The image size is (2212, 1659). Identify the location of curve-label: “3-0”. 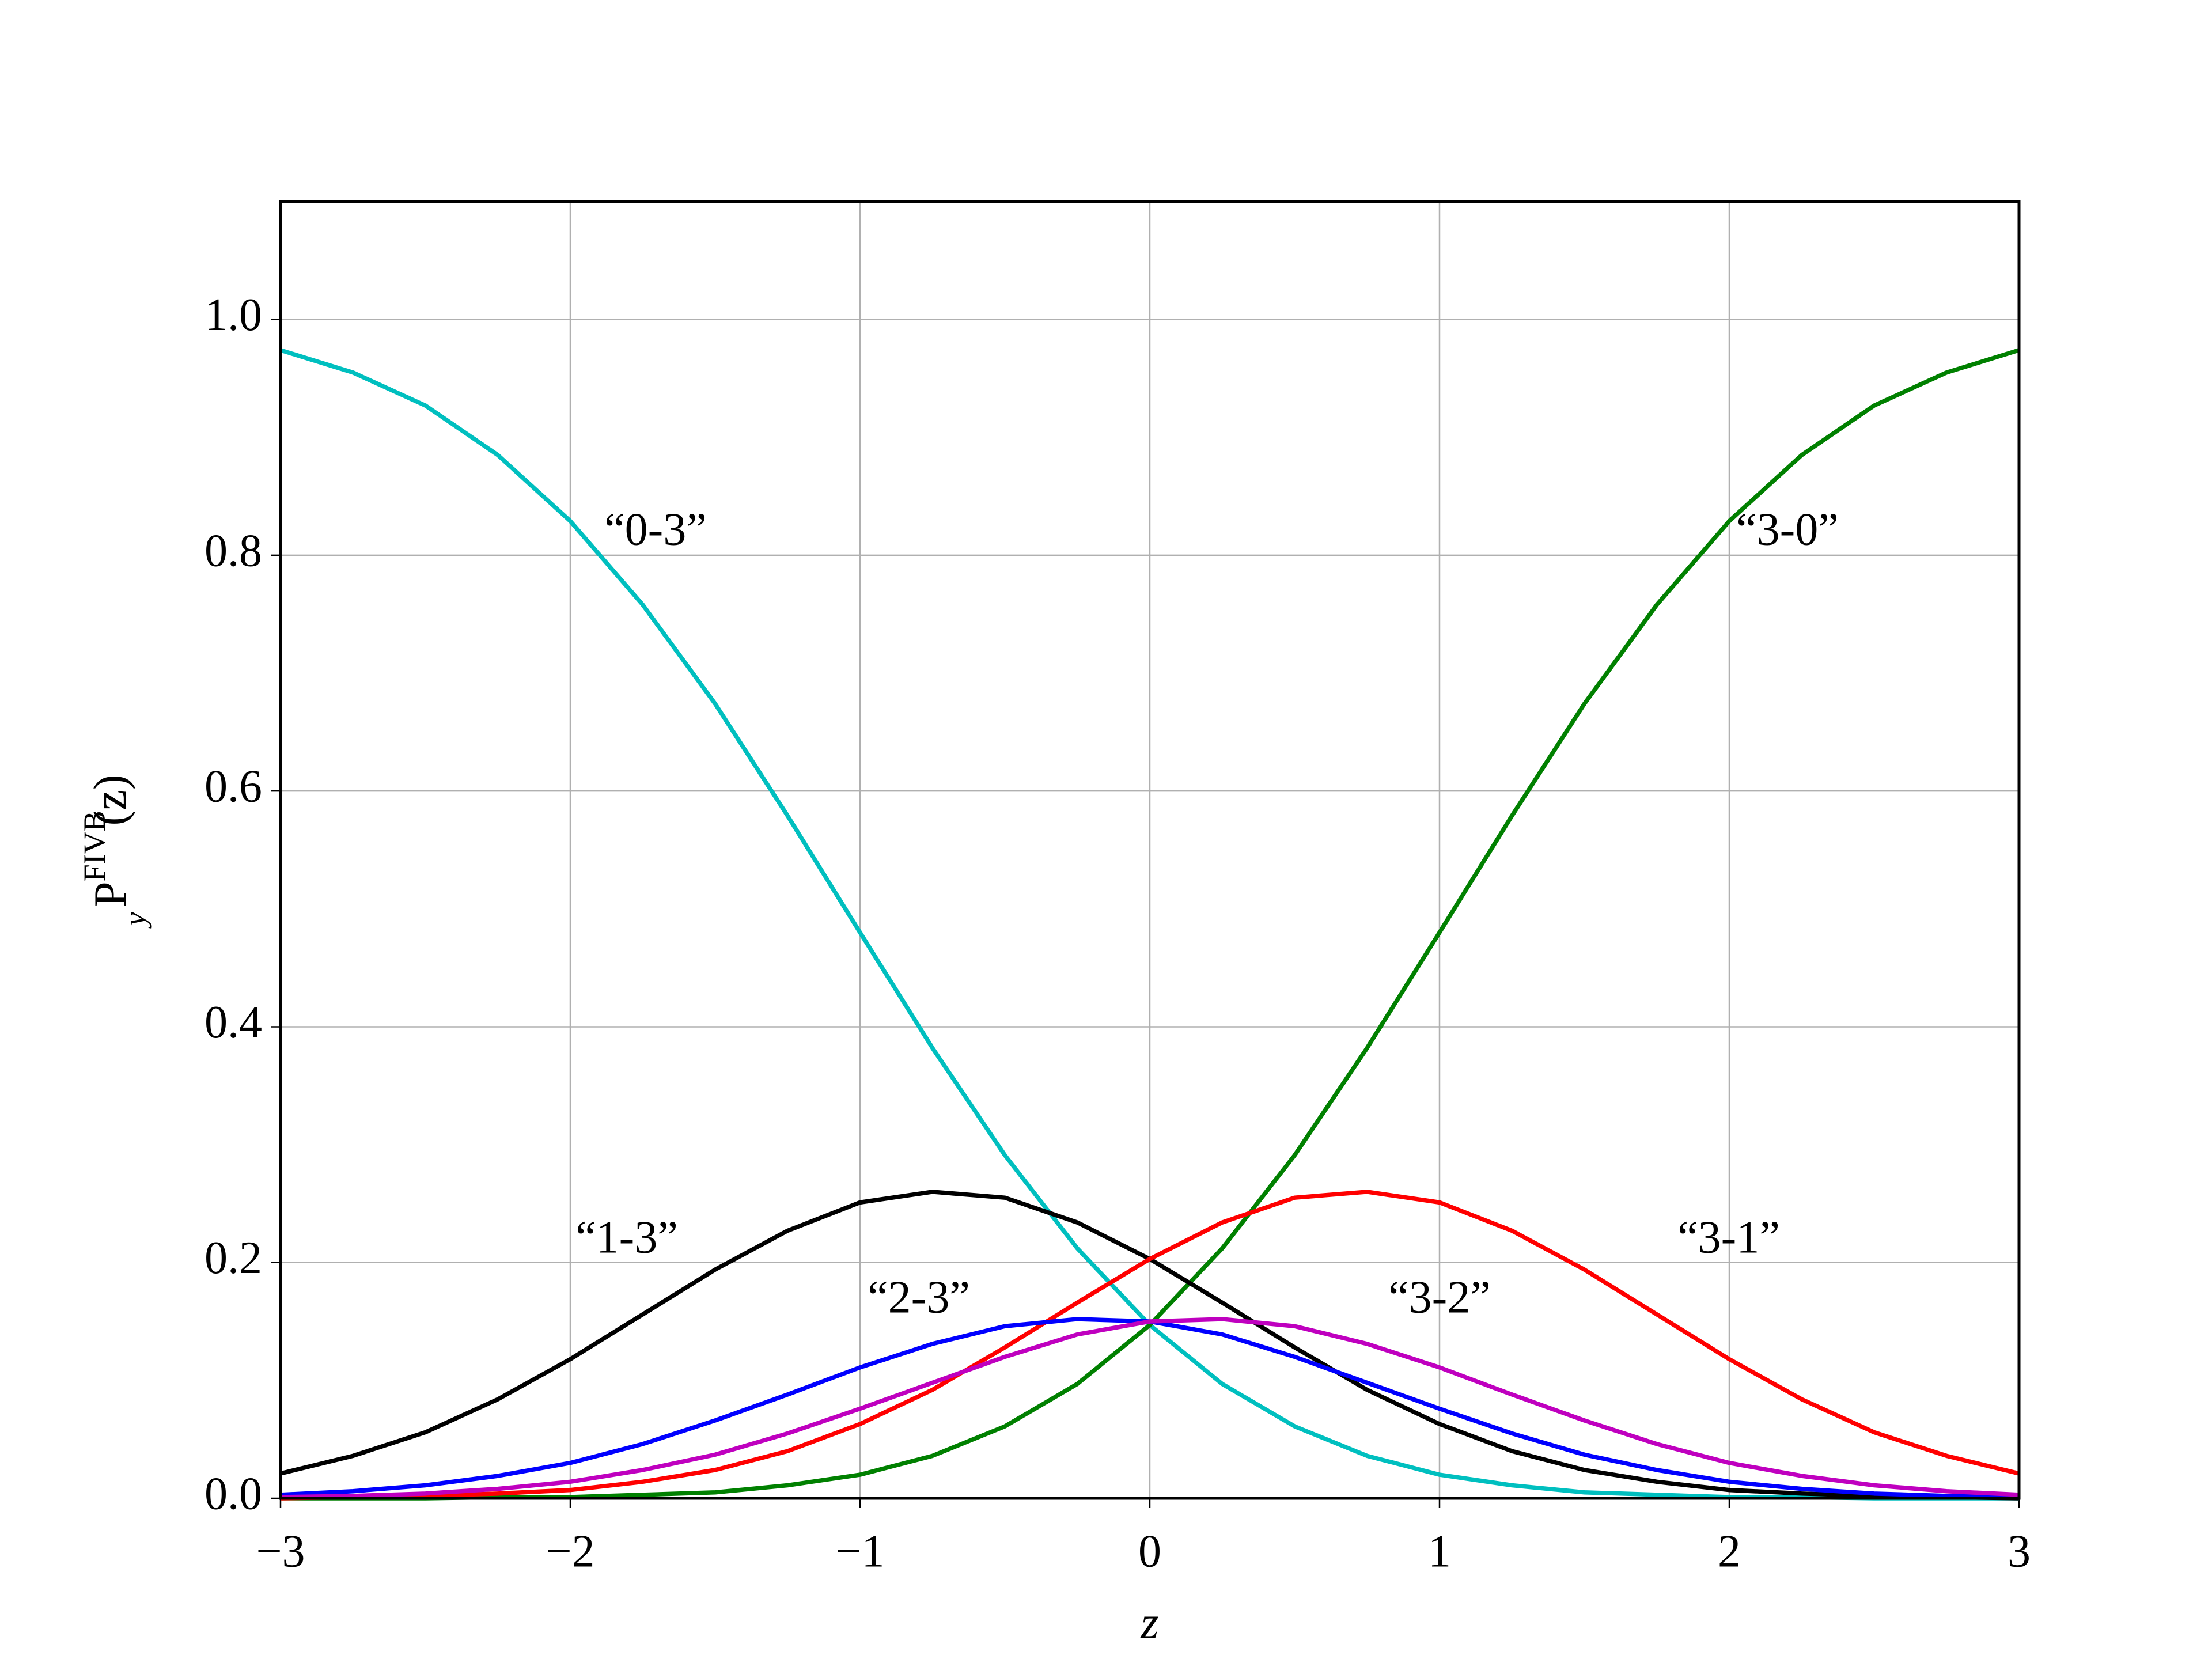
(1787, 529).